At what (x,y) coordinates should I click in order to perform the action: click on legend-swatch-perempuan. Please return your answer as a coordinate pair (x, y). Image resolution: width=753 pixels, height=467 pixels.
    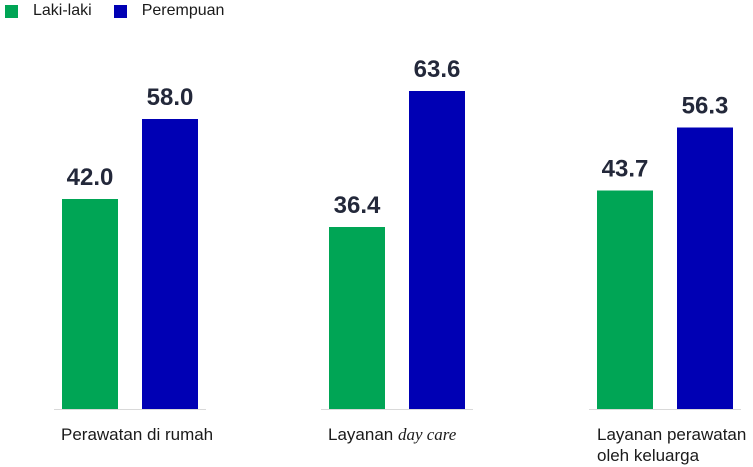
    Looking at the image, I should click on (120, 11).